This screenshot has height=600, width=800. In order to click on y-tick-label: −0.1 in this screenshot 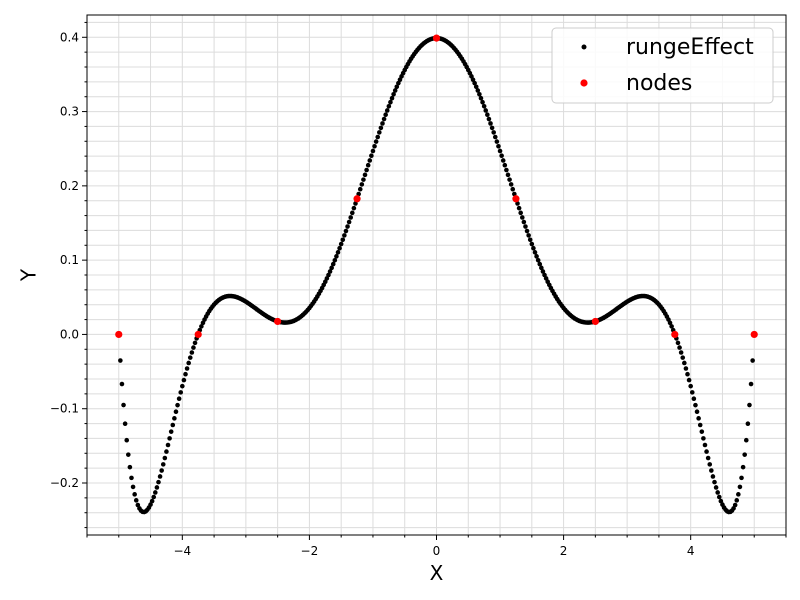, I will do `click(64, 409)`.